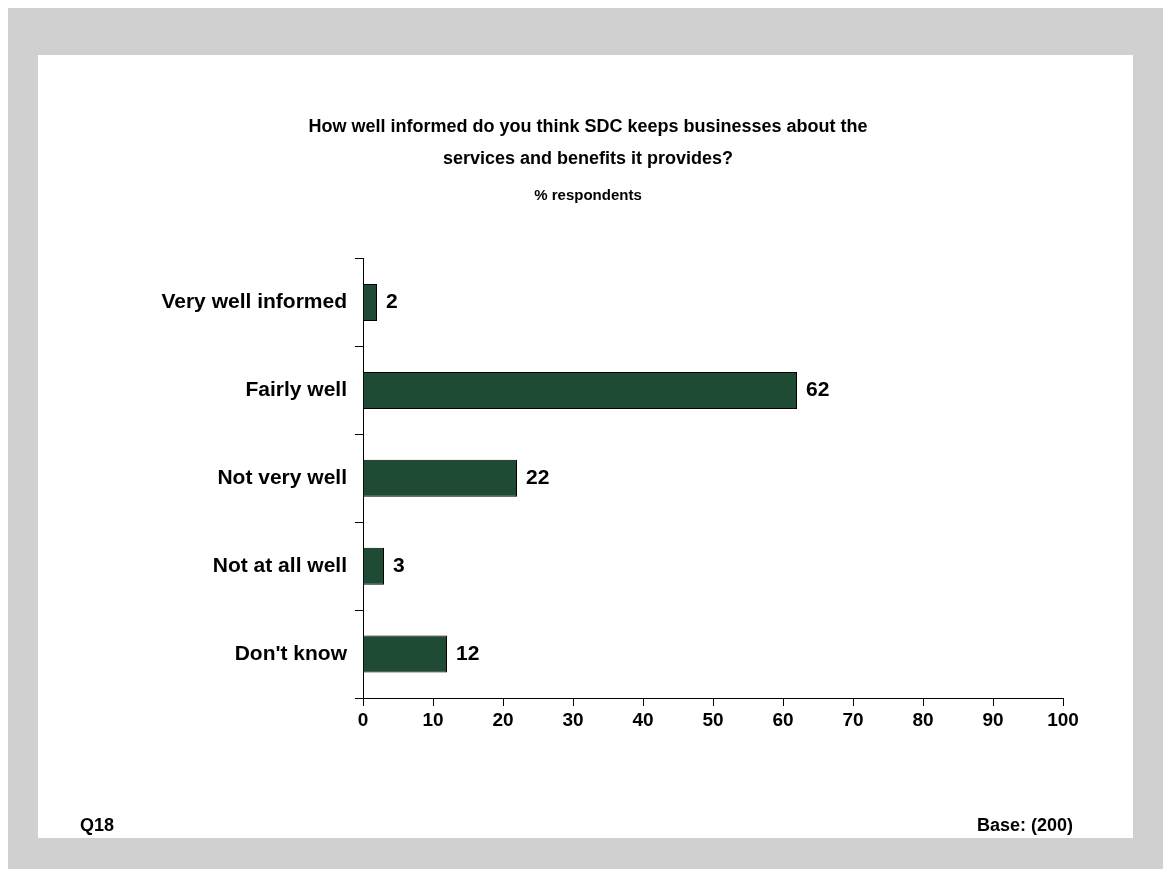  I want to click on y-tick-label: Fairly well, so click(296, 389).